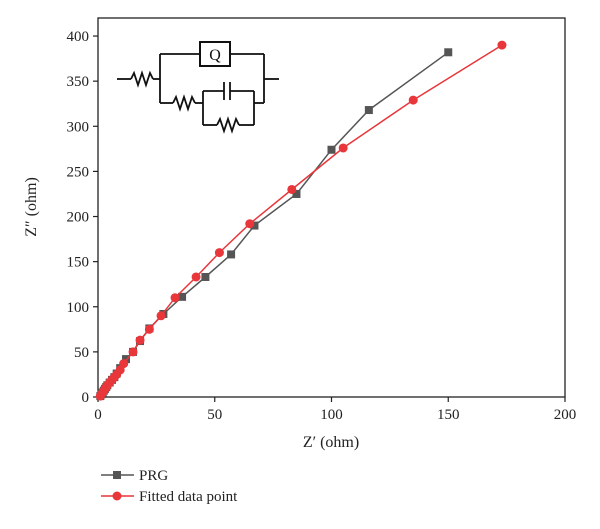 Image resolution: width=600 pixels, height=529 pixels. Describe the element at coordinates (81, 353) in the screenshot. I see `y-tick-label: 50` at that location.